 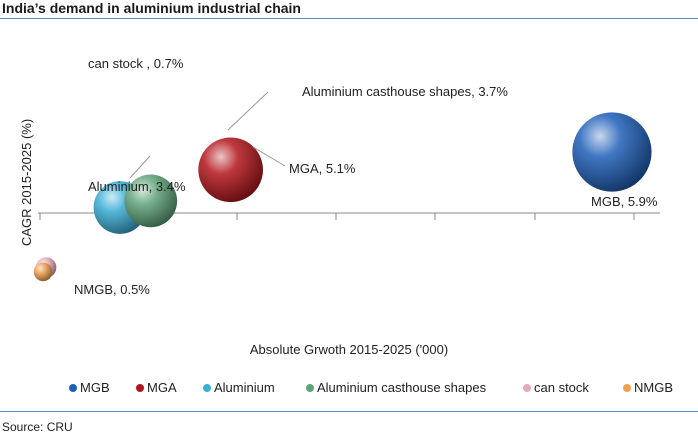 What do you see at coordinates (624, 201) in the screenshot?
I see `data-label-mgb: MGB, 5.9%` at bounding box center [624, 201].